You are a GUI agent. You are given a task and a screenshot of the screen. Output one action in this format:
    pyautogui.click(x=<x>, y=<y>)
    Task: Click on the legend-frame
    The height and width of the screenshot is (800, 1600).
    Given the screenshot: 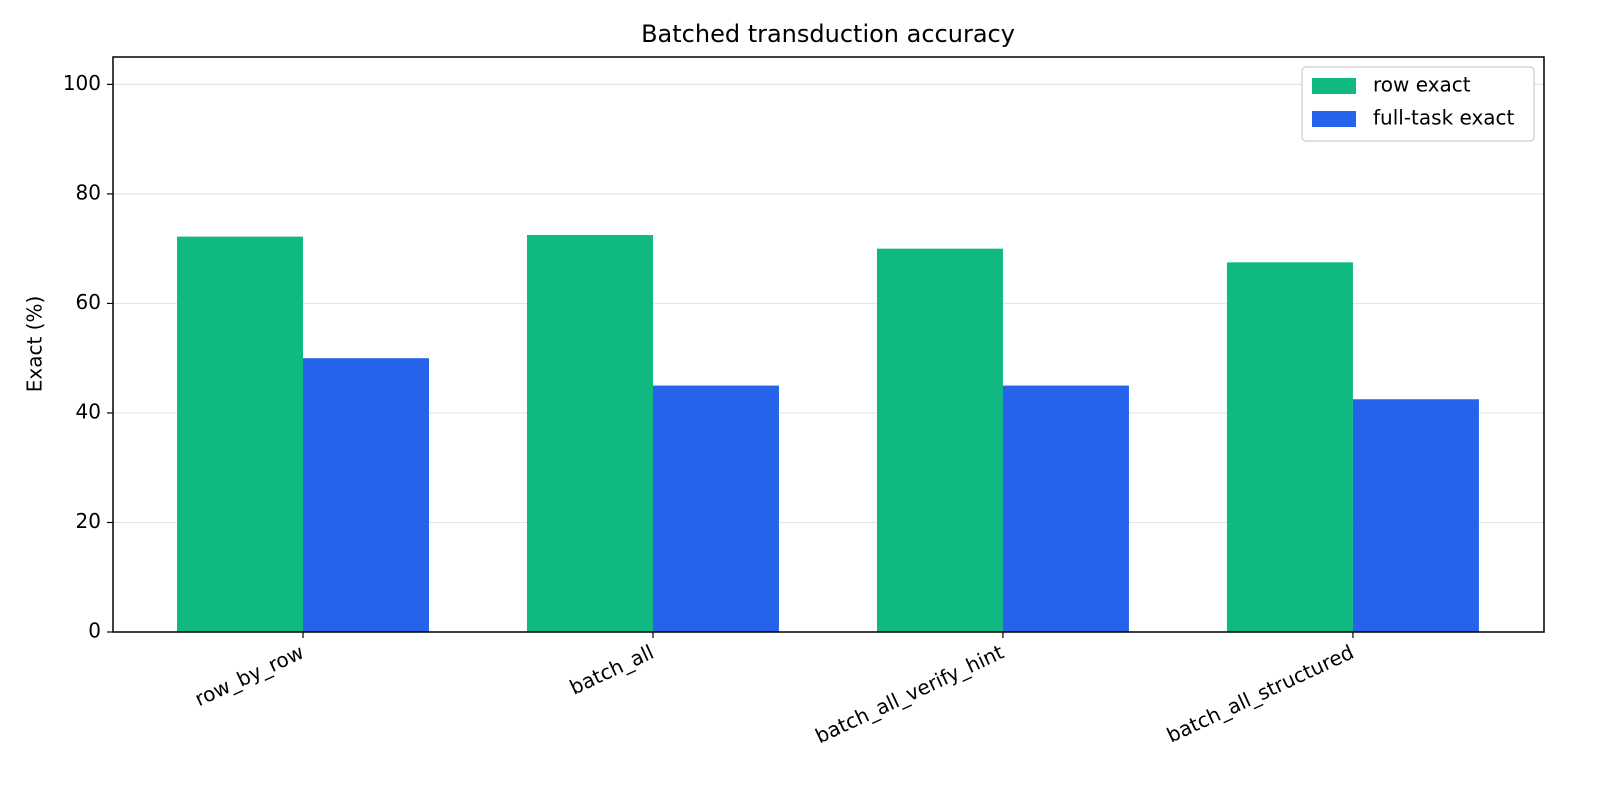 What is the action you would take?
    pyautogui.click(x=1418, y=104)
    